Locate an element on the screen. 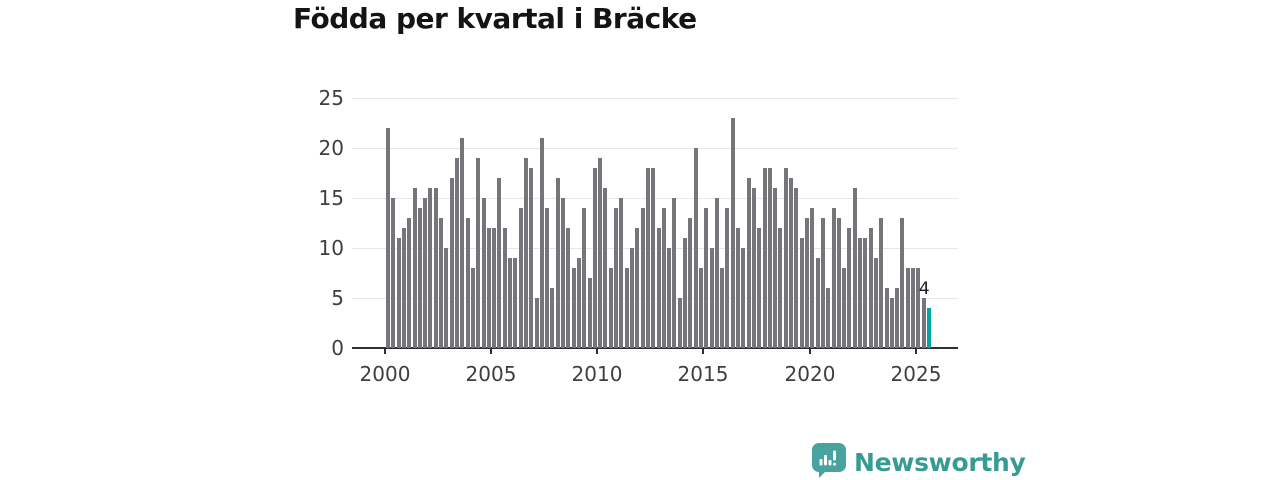 This screenshot has width=1280, height=480. bar-2022-Q1 is located at coordinates (854, 268).